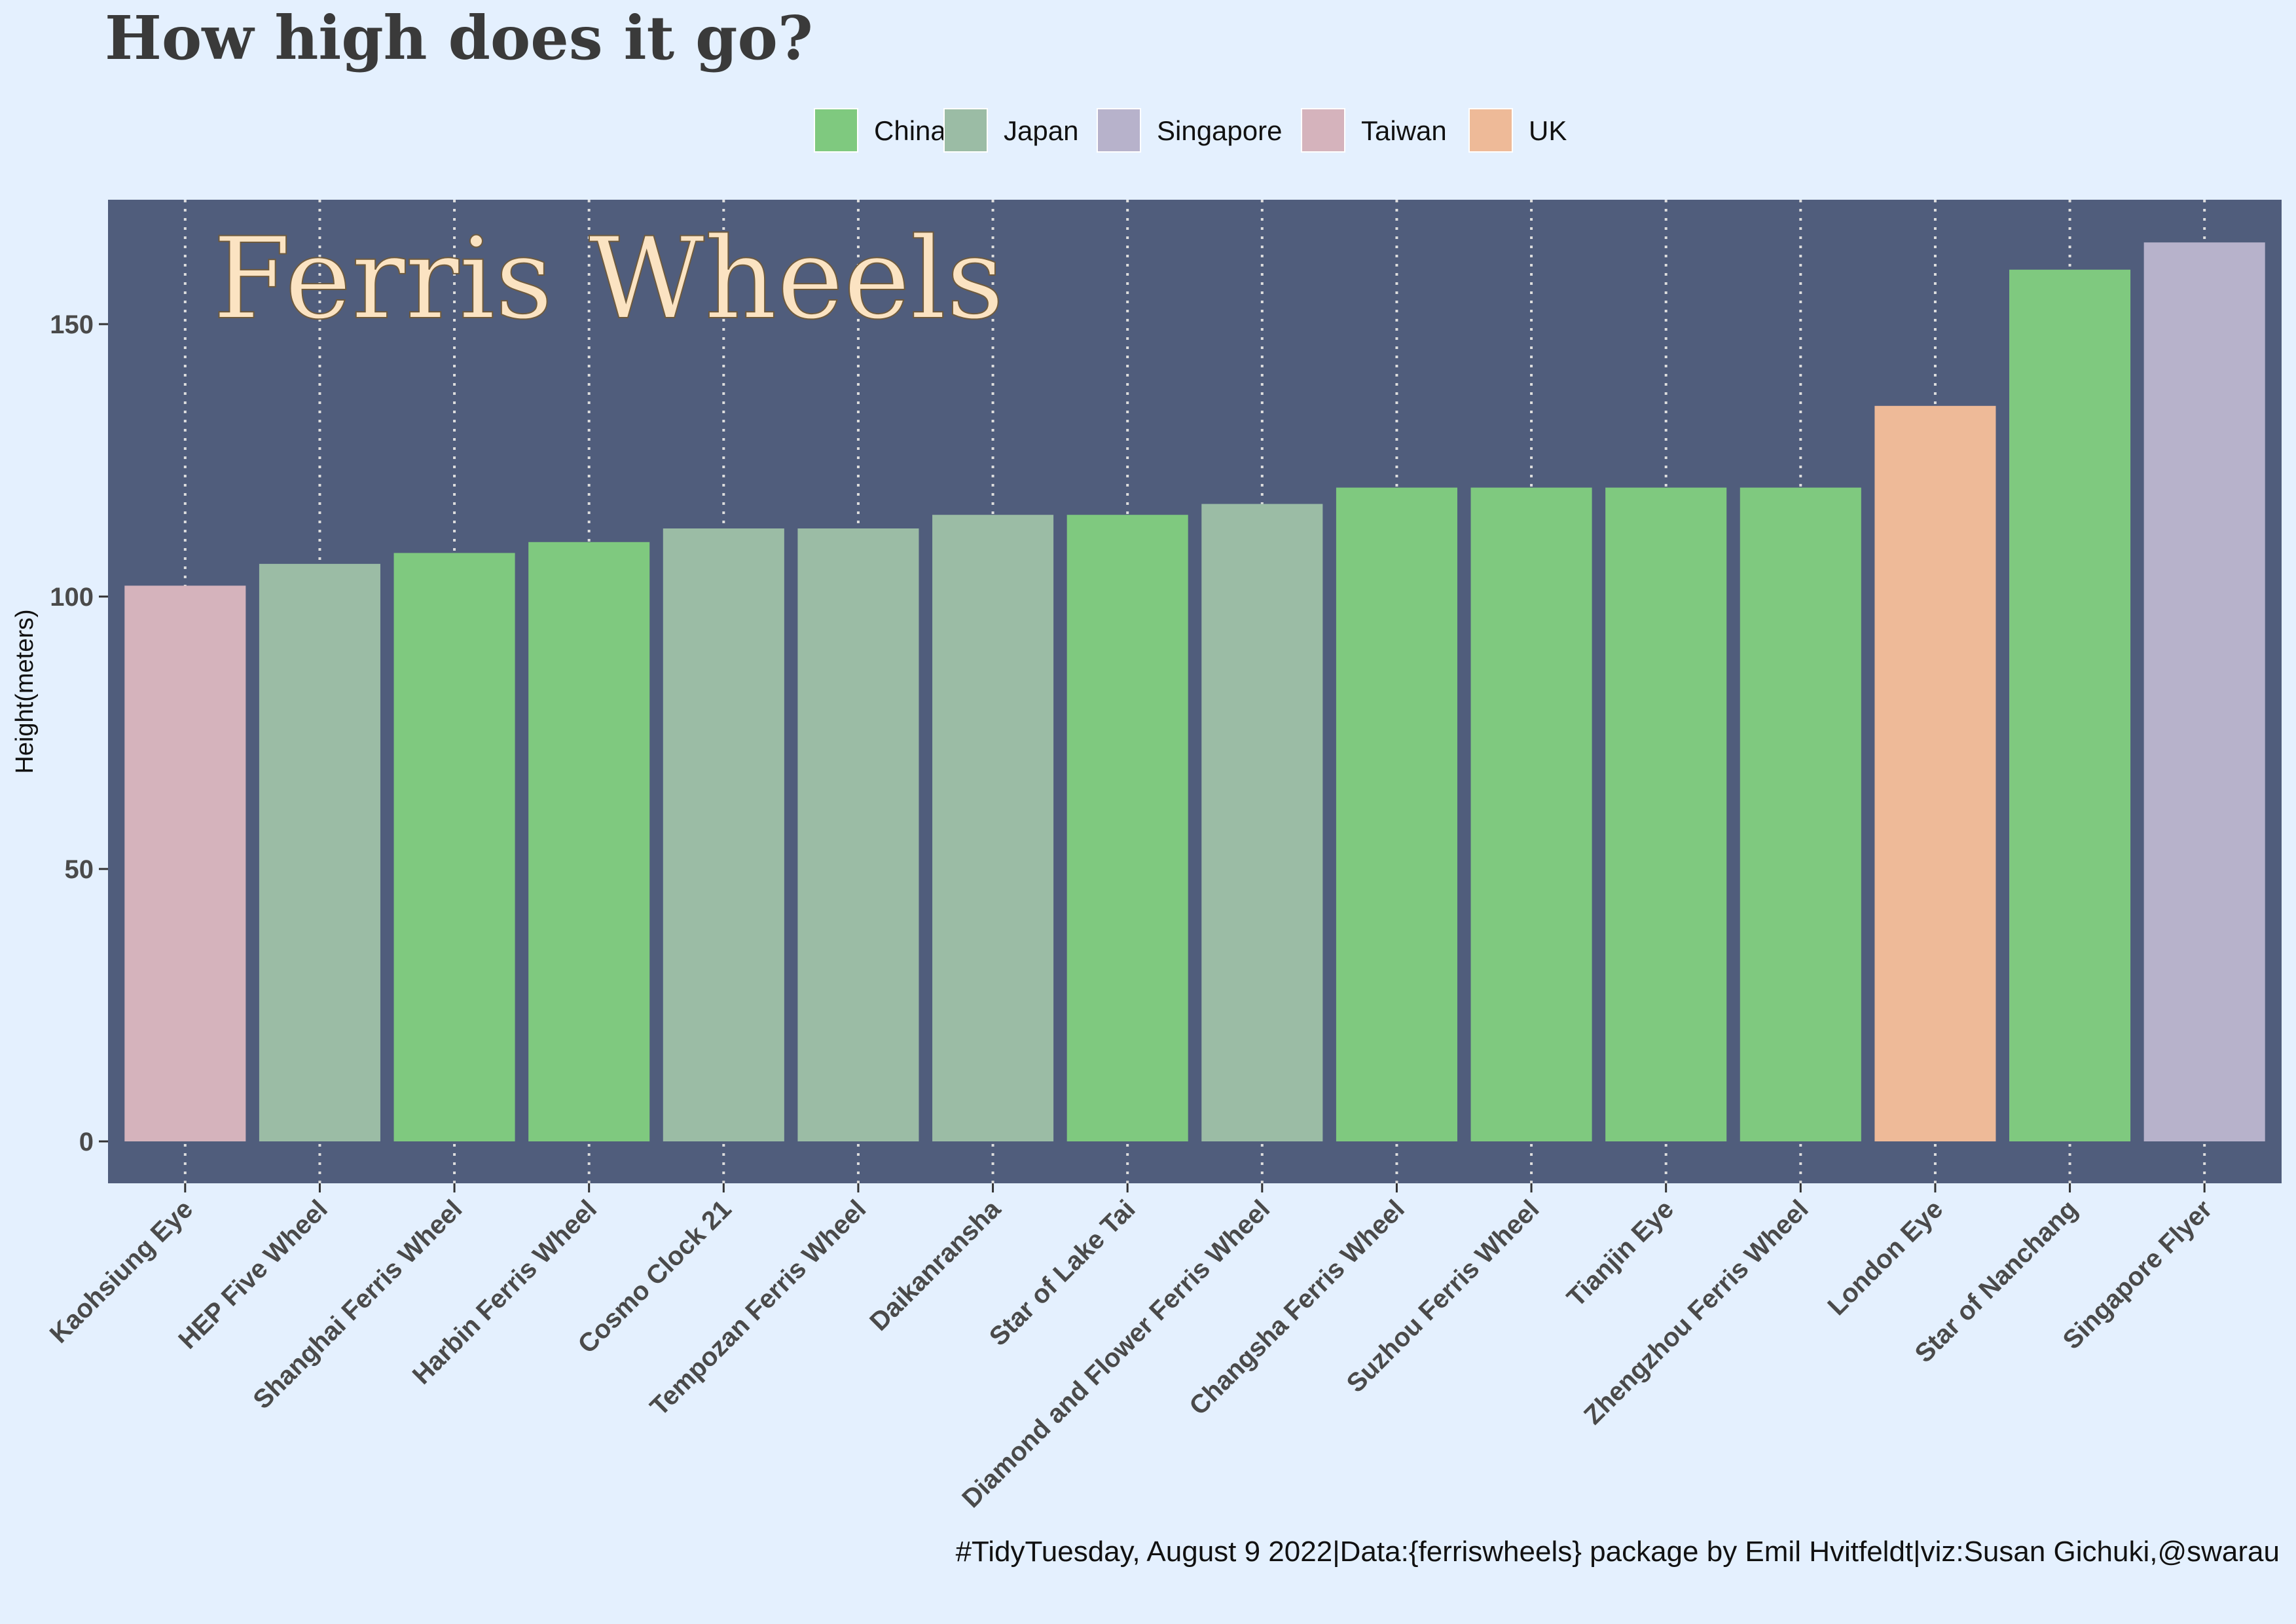  I want to click on legend: China Japan Singapore Taiwan UK, so click(1190, 130).